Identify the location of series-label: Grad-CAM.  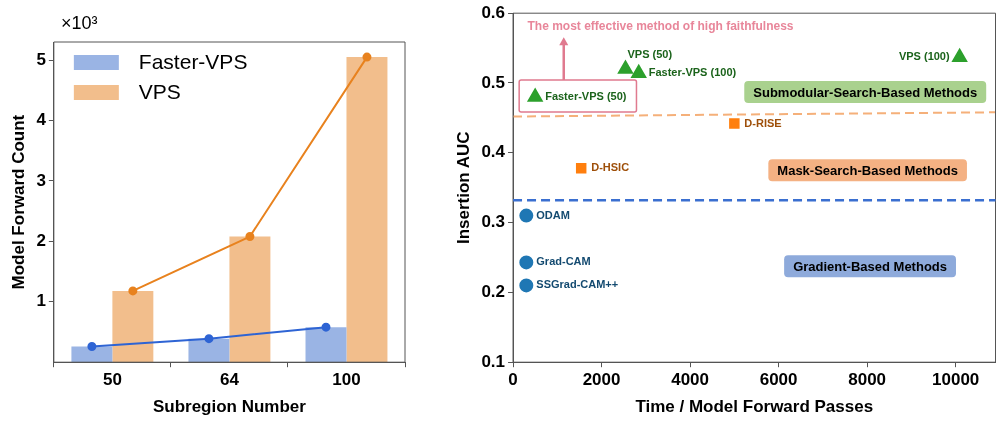
(563, 261).